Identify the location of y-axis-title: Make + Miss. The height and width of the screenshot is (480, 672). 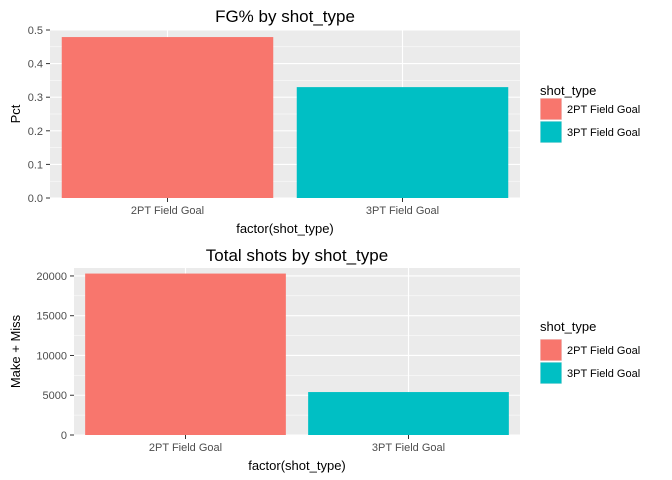
(15, 351).